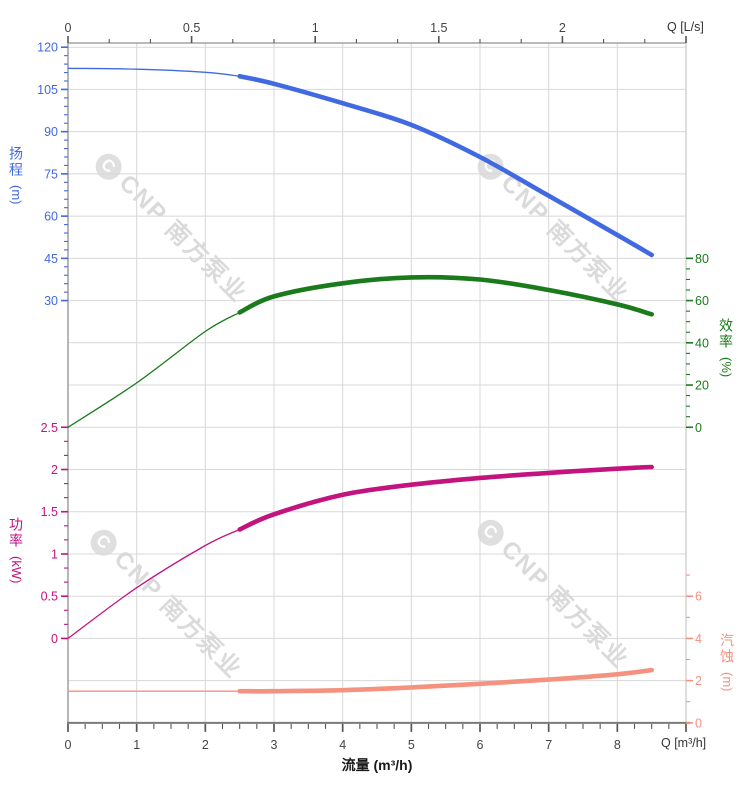 The height and width of the screenshot is (797, 752). I want to click on x-axis-title: 流量 (m³/h), so click(377, 765).